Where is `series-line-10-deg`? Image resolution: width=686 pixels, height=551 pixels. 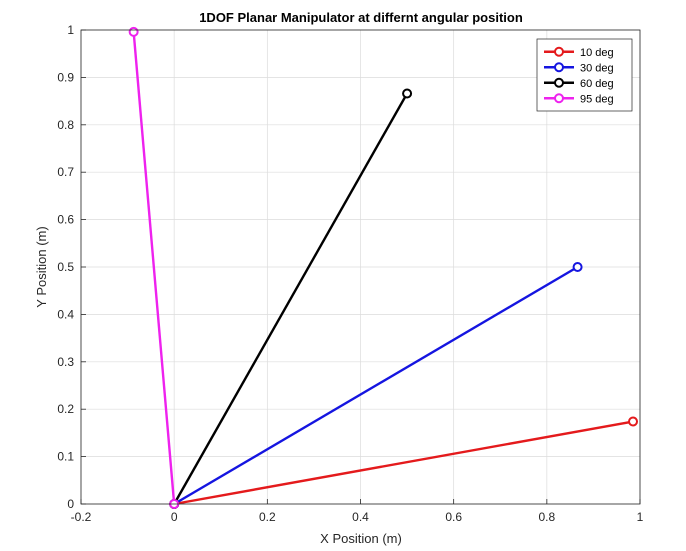
series-line-10-deg is located at coordinates (403, 463).